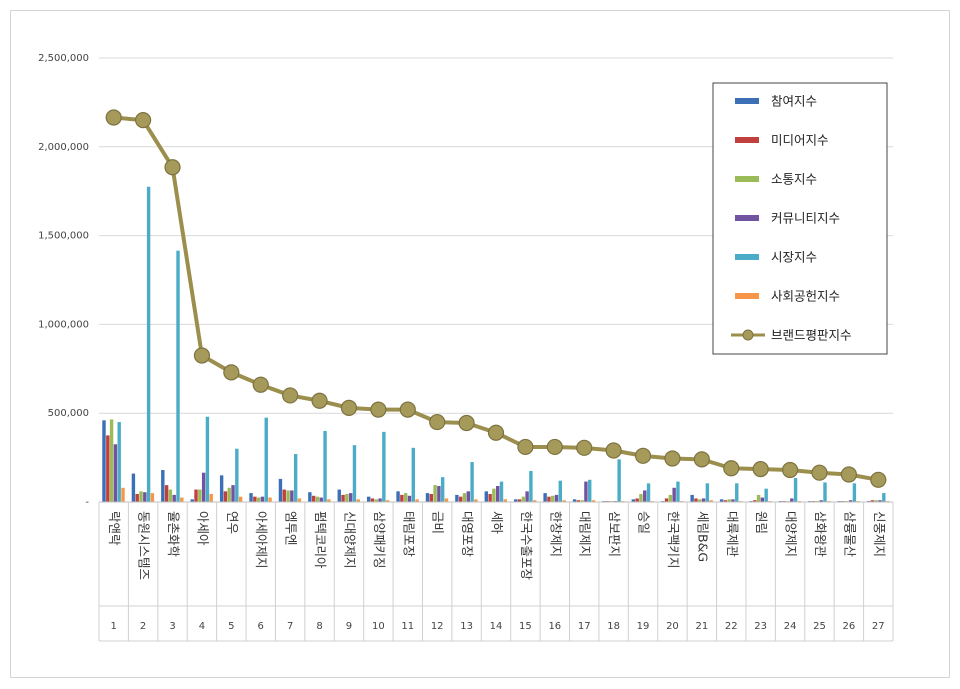  Describe the element at coordinates (790, 626) in the screenshot. I see `x-rank-label: 24` at that location.